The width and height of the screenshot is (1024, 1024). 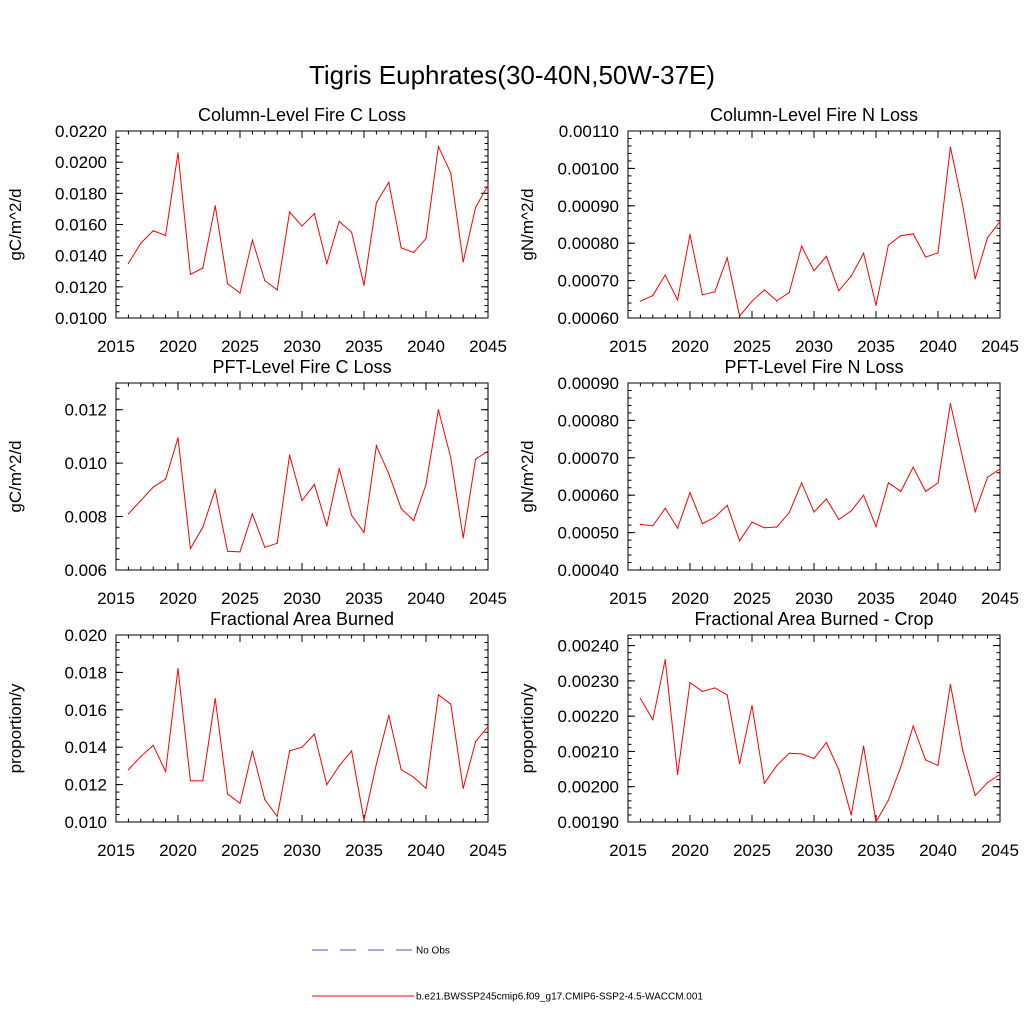 I want to click on y-tick-label: 0.006, so click(x=85, y=570).